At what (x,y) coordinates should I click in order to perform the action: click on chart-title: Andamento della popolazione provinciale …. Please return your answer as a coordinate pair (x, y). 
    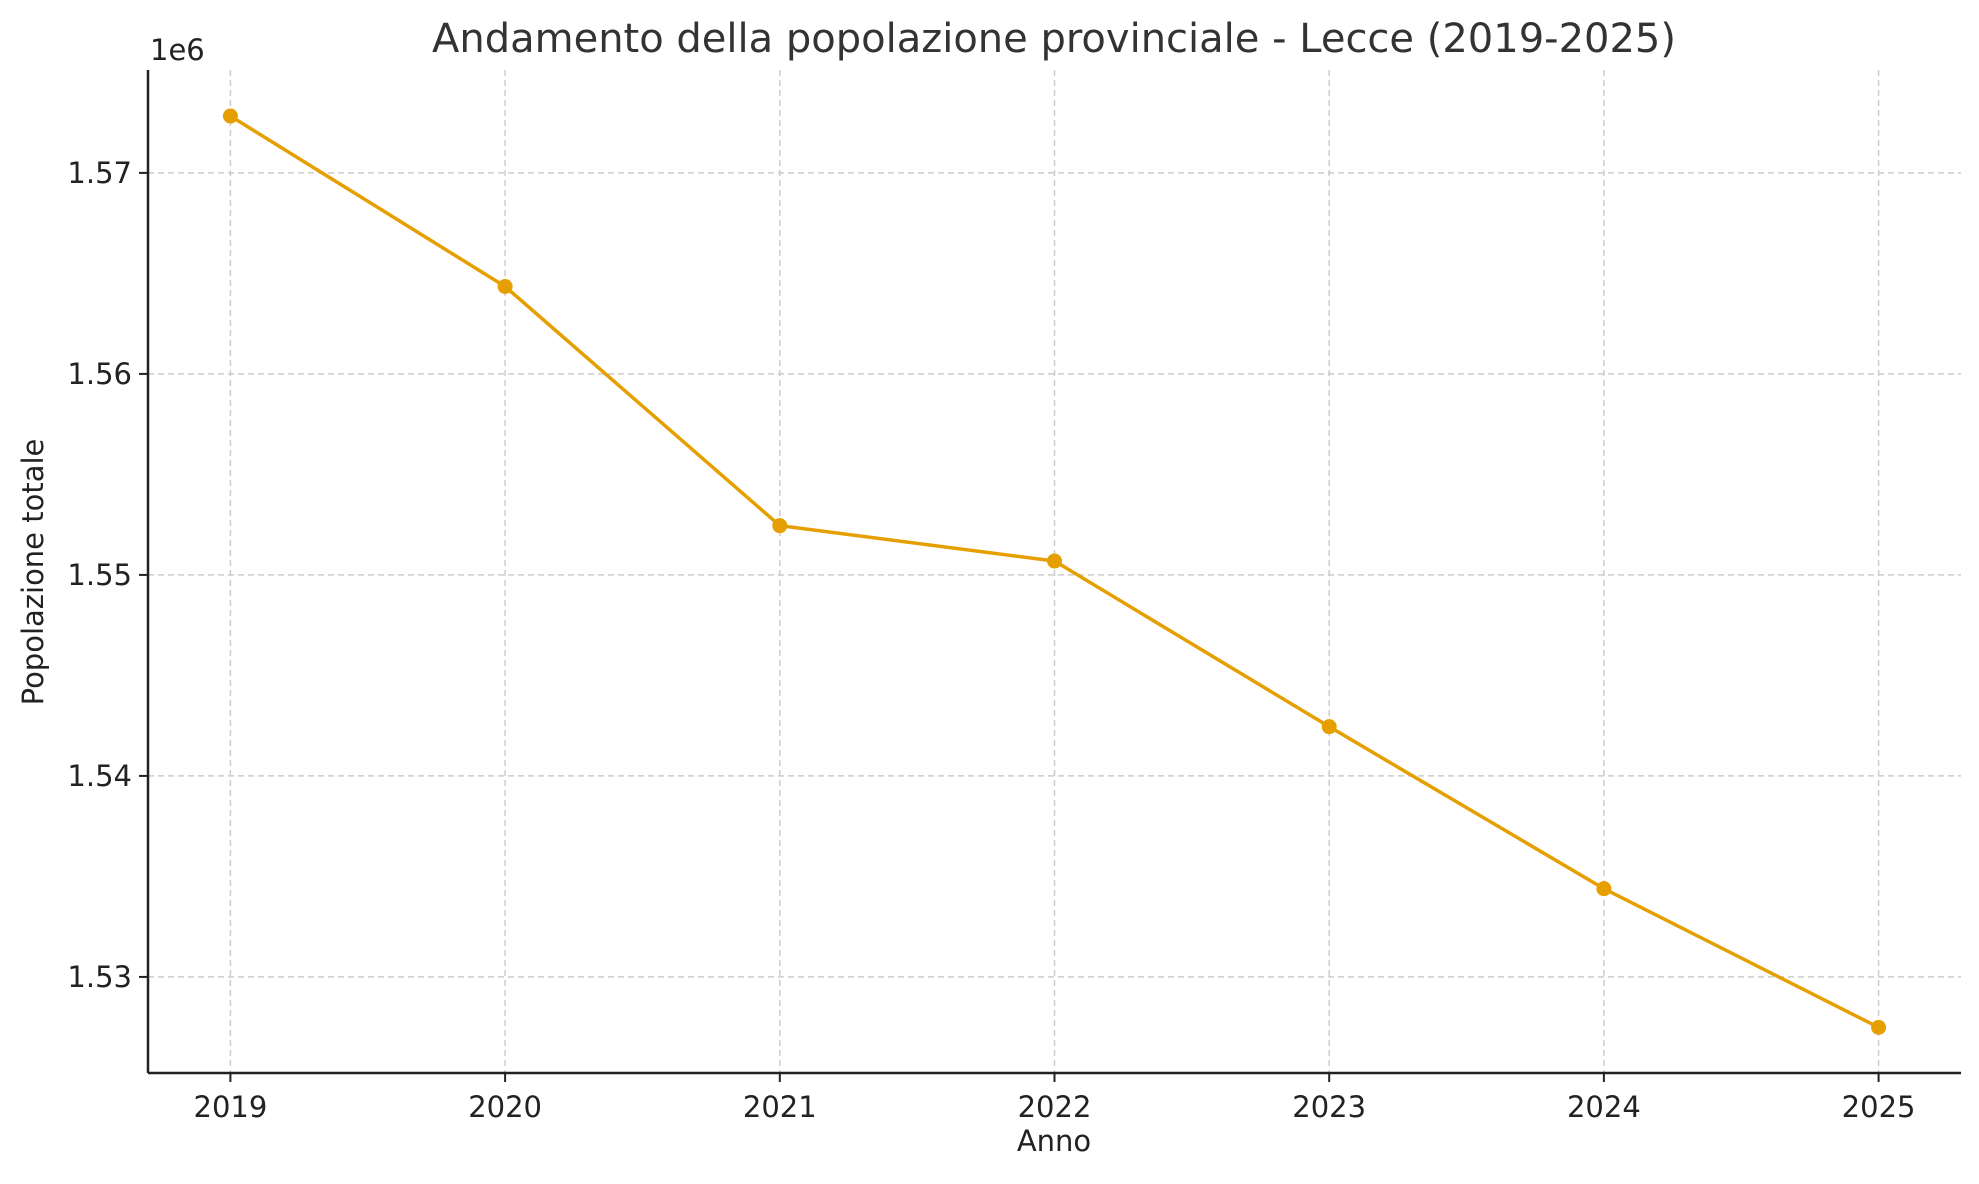
    Looking at the image, I should click on (1054, 39).